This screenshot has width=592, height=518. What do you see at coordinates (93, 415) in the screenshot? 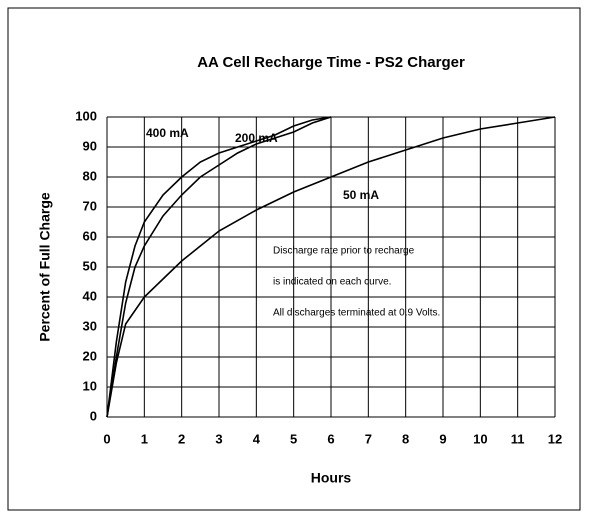
I see `y-tick-label: 0` at bounding box center [93, 415].